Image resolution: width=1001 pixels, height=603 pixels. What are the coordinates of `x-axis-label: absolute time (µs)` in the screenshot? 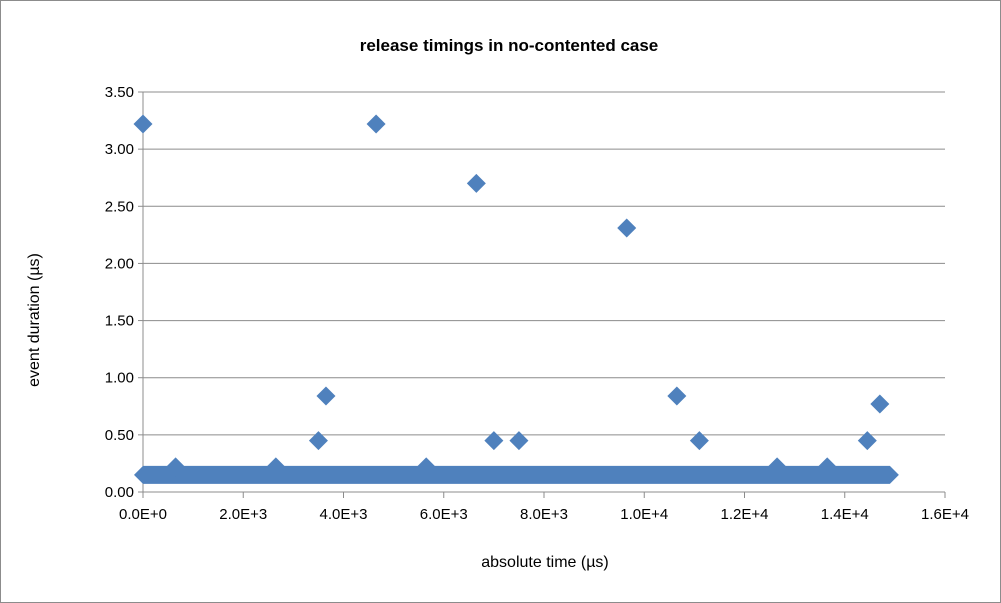 It's located at (544, 562).